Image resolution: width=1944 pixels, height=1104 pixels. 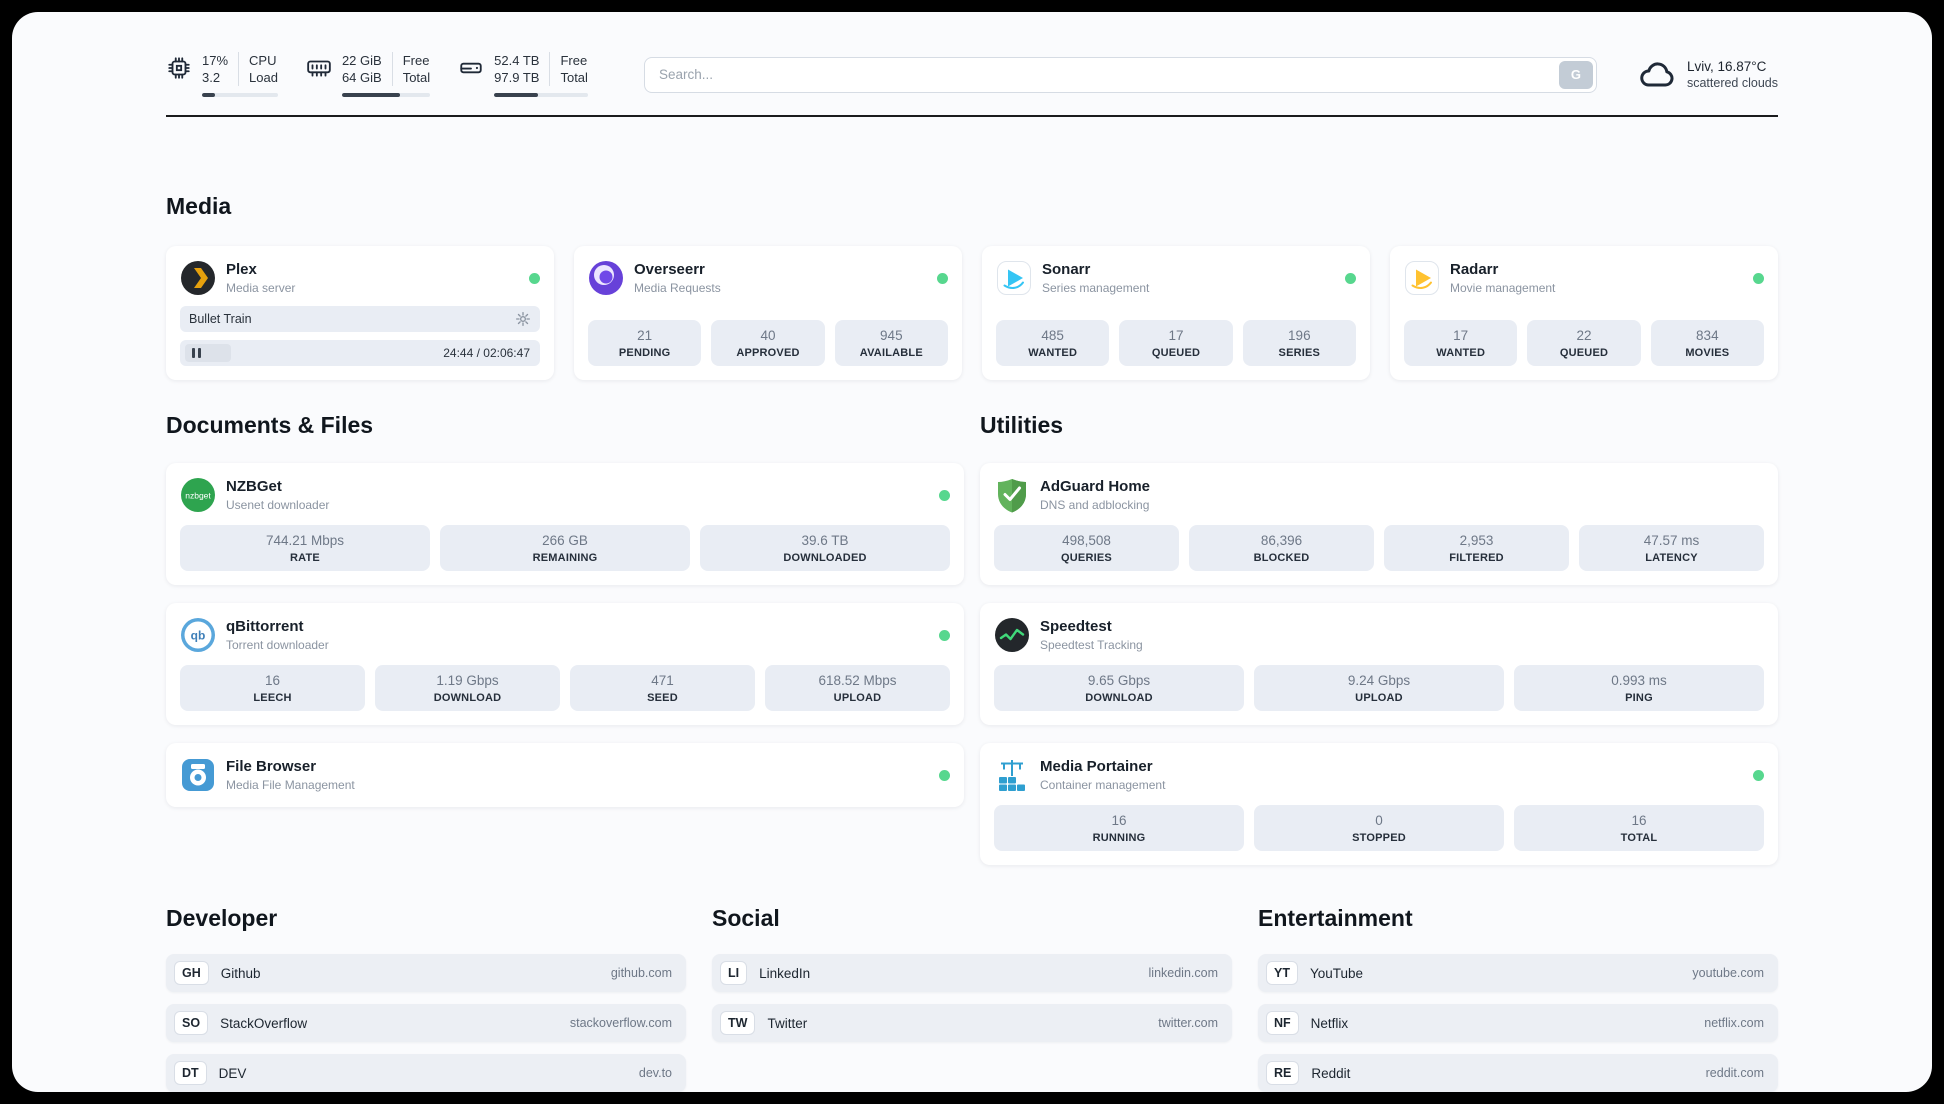 I want to click on pause-button, so click(x=208, y=353).